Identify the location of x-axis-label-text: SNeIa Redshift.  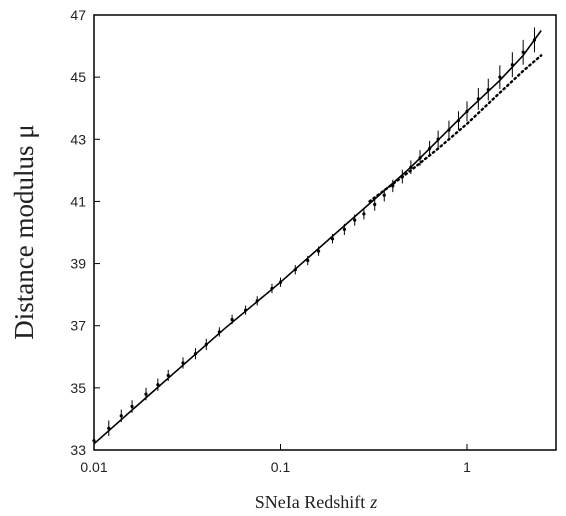
(310, 502).